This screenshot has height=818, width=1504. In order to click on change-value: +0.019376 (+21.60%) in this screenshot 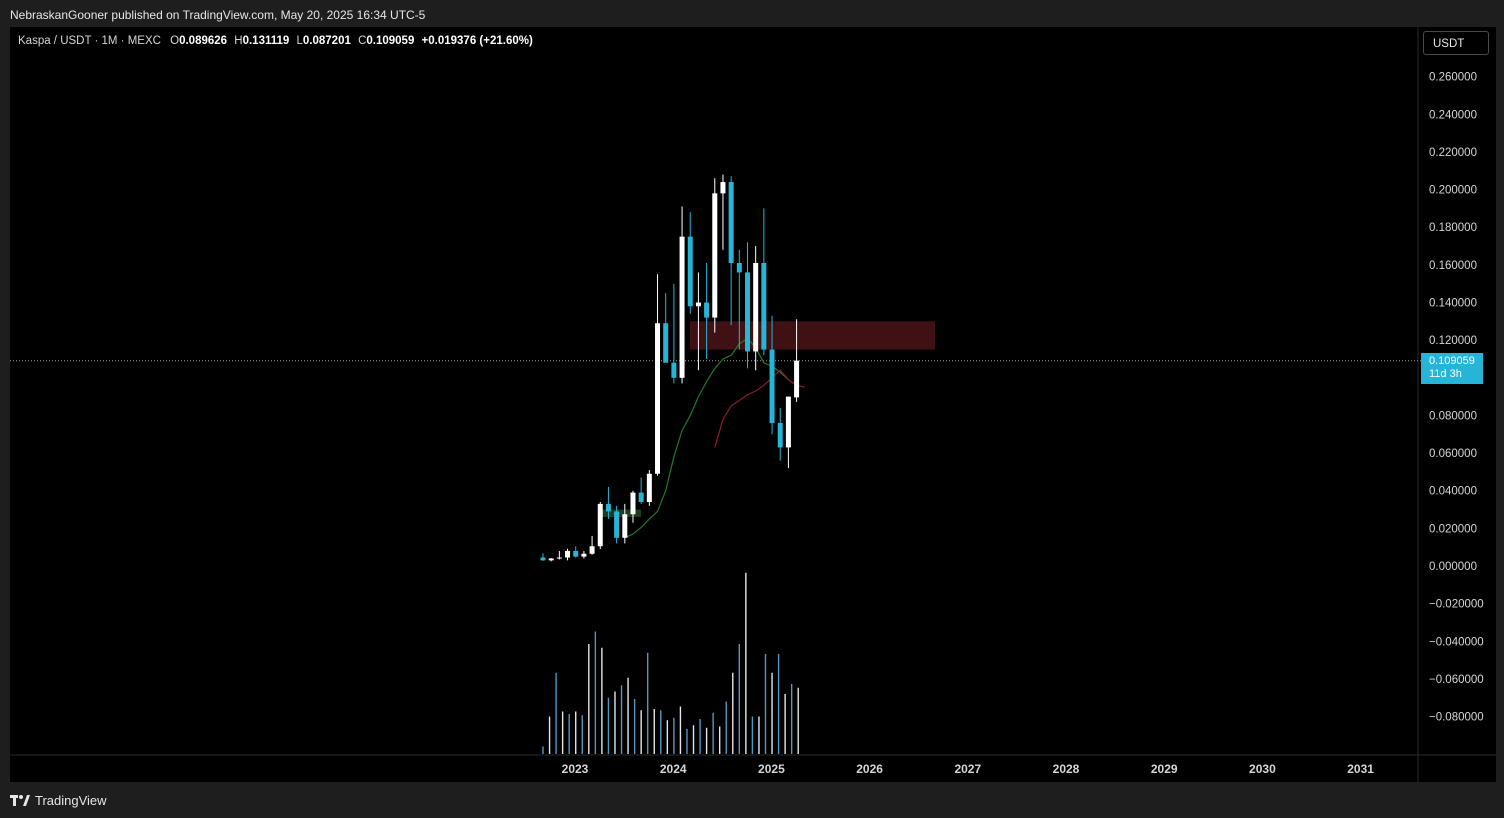, I will do `click(477, 41)`.